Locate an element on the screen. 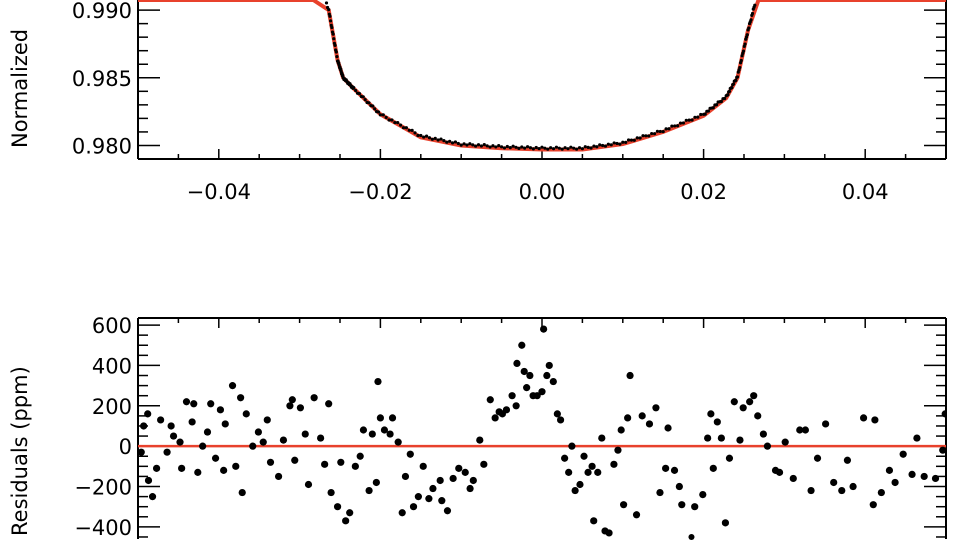  x-tick-label: 0.00 is located at coordinates (542, 192).